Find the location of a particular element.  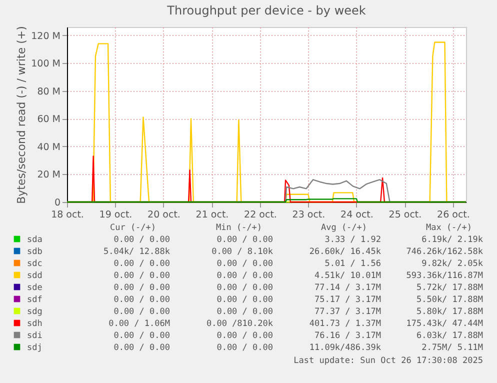

text: 5.80k/ 17.88M is located at coordinates (449, 312).